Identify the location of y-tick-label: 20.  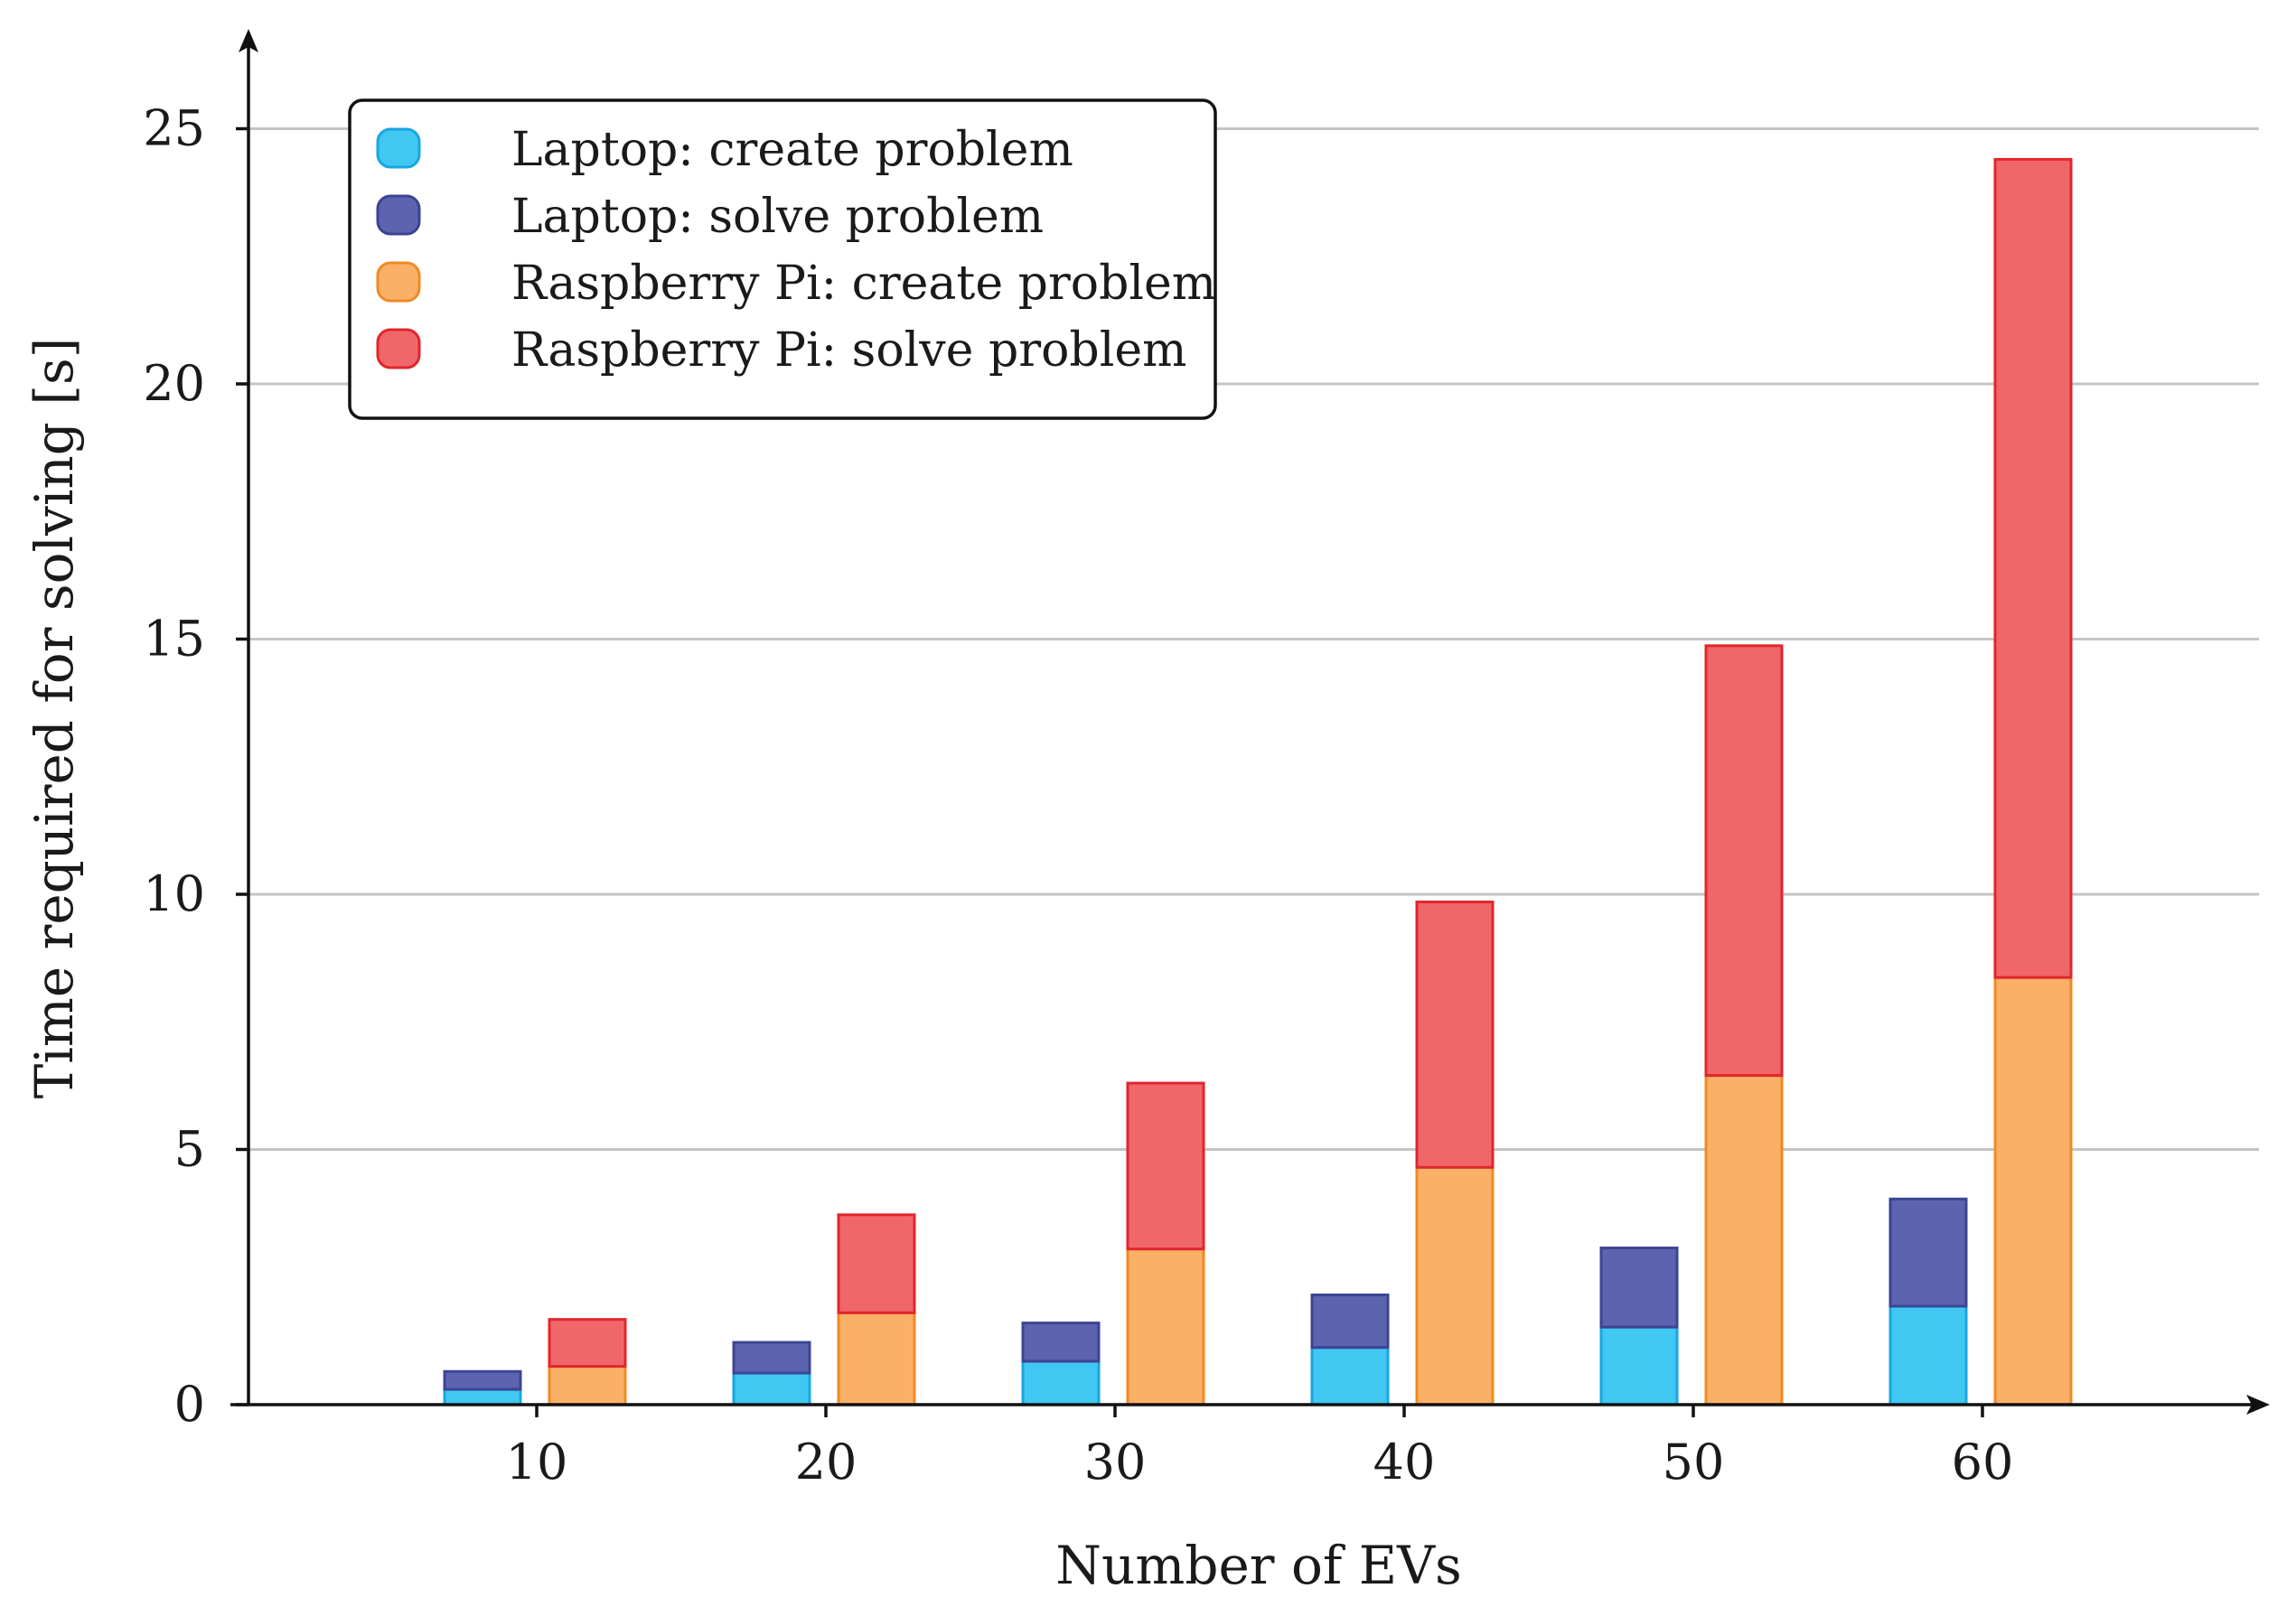
(174, 384).